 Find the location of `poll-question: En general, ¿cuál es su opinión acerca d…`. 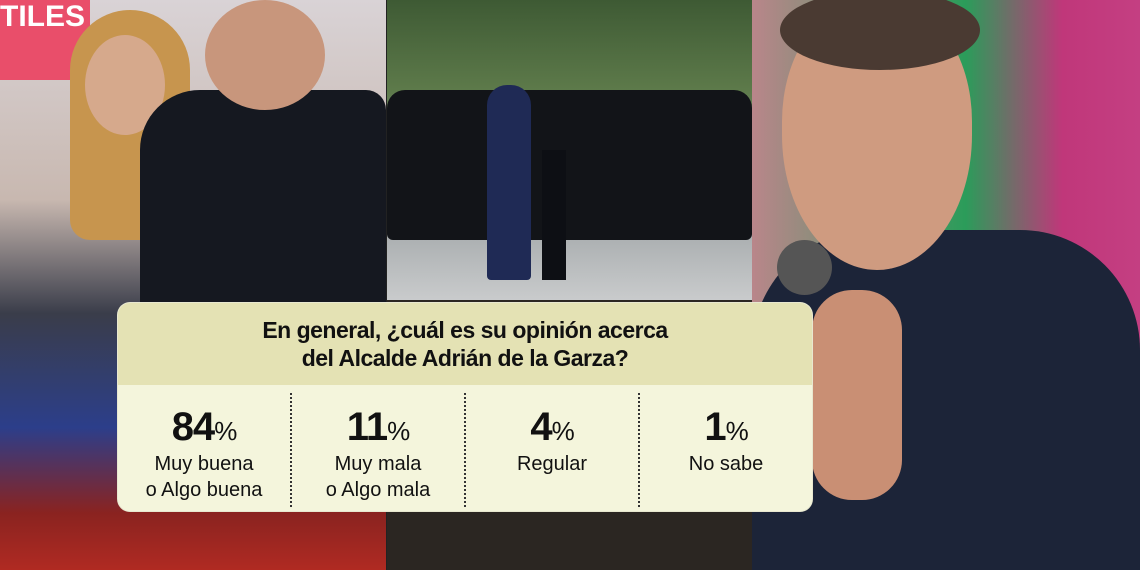

poll-question: En general, ¿cuál es su opinión acerca d… is located at coordinates (465, 344).